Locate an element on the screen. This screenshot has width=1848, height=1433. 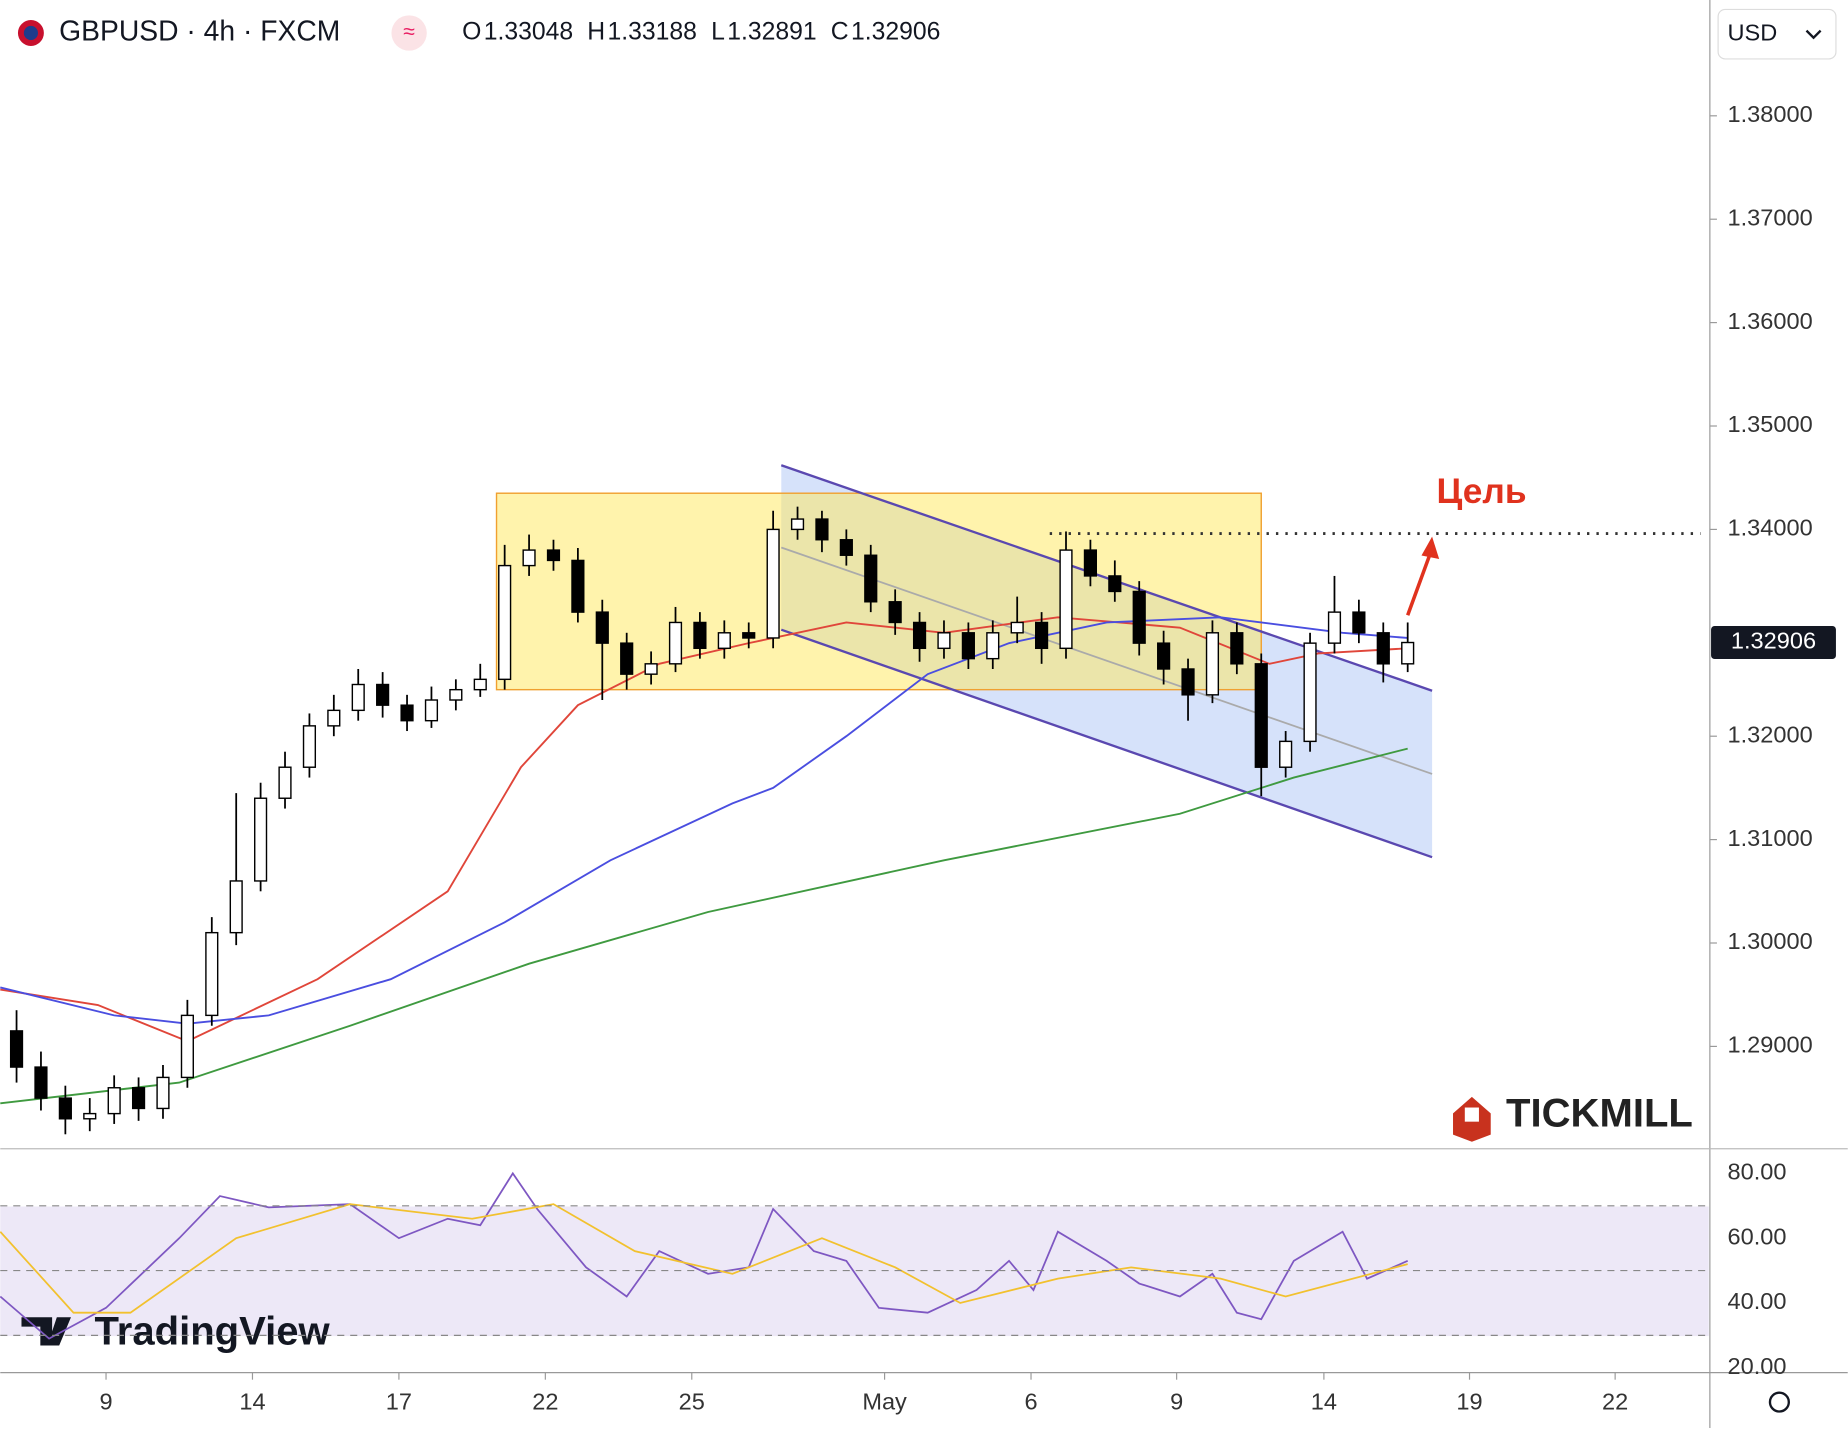
y-tick-label: 20.00 is located at coordinates (1757, 1366).